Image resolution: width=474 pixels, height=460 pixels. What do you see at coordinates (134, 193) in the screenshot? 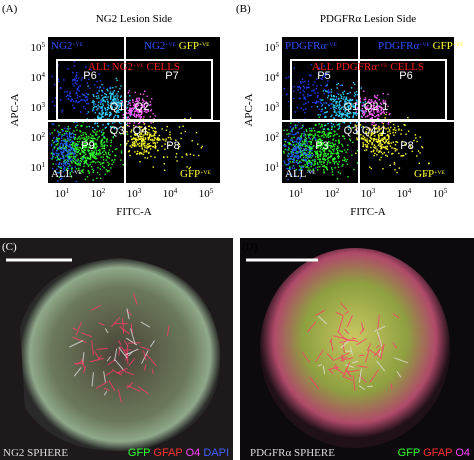
I see `tick-label: 10³` at bounding box center [134, 193].